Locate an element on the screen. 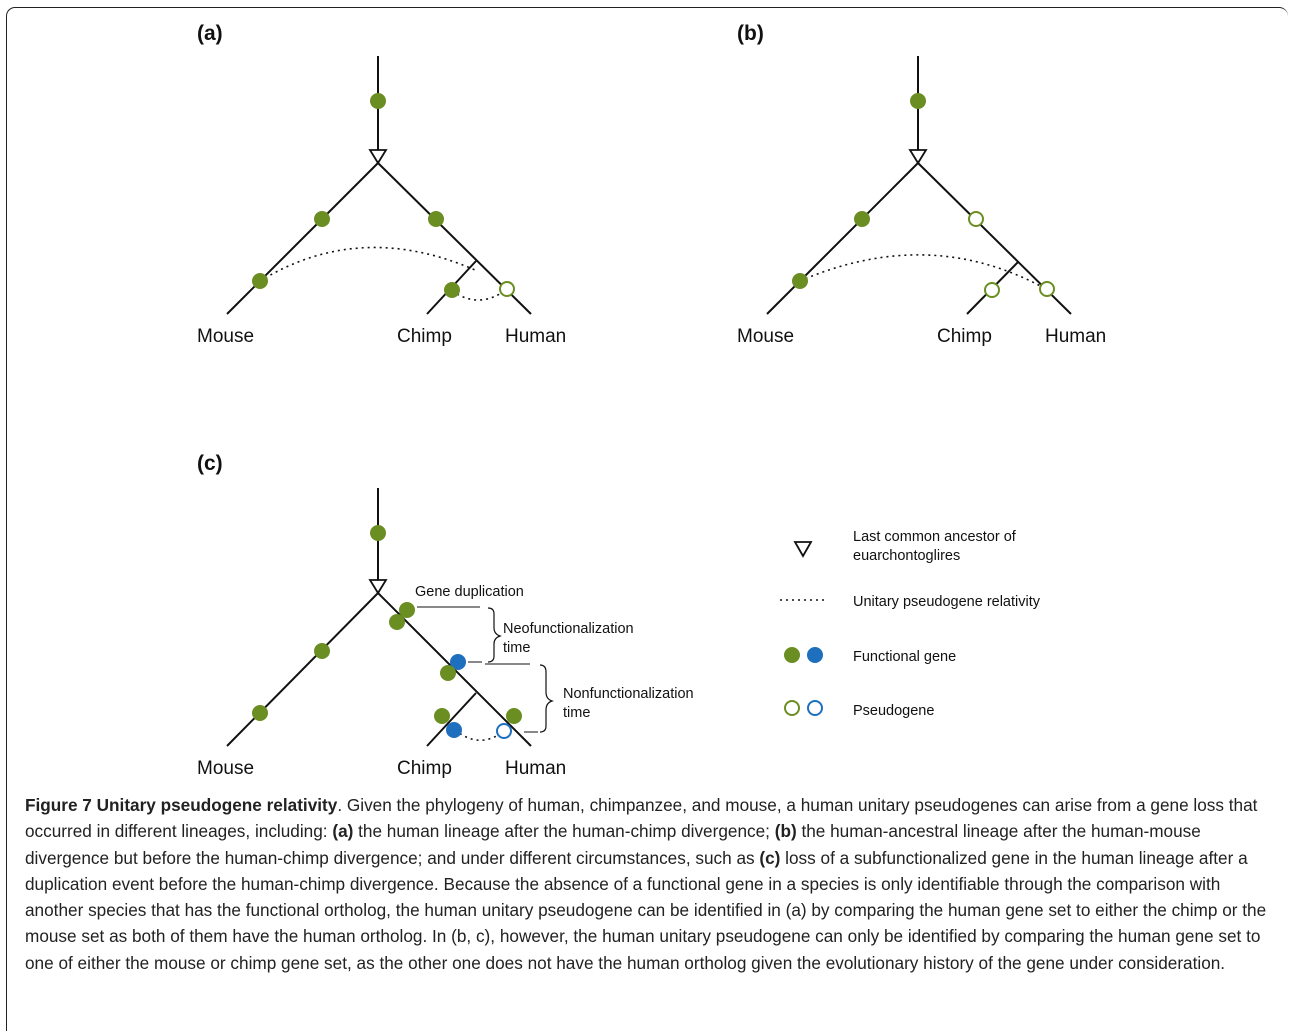 The width and height of the screenshot is (1290, 1034). caption-title: Figure 7 Unitary pseudogene relativity is located at coordinates (181, 805).